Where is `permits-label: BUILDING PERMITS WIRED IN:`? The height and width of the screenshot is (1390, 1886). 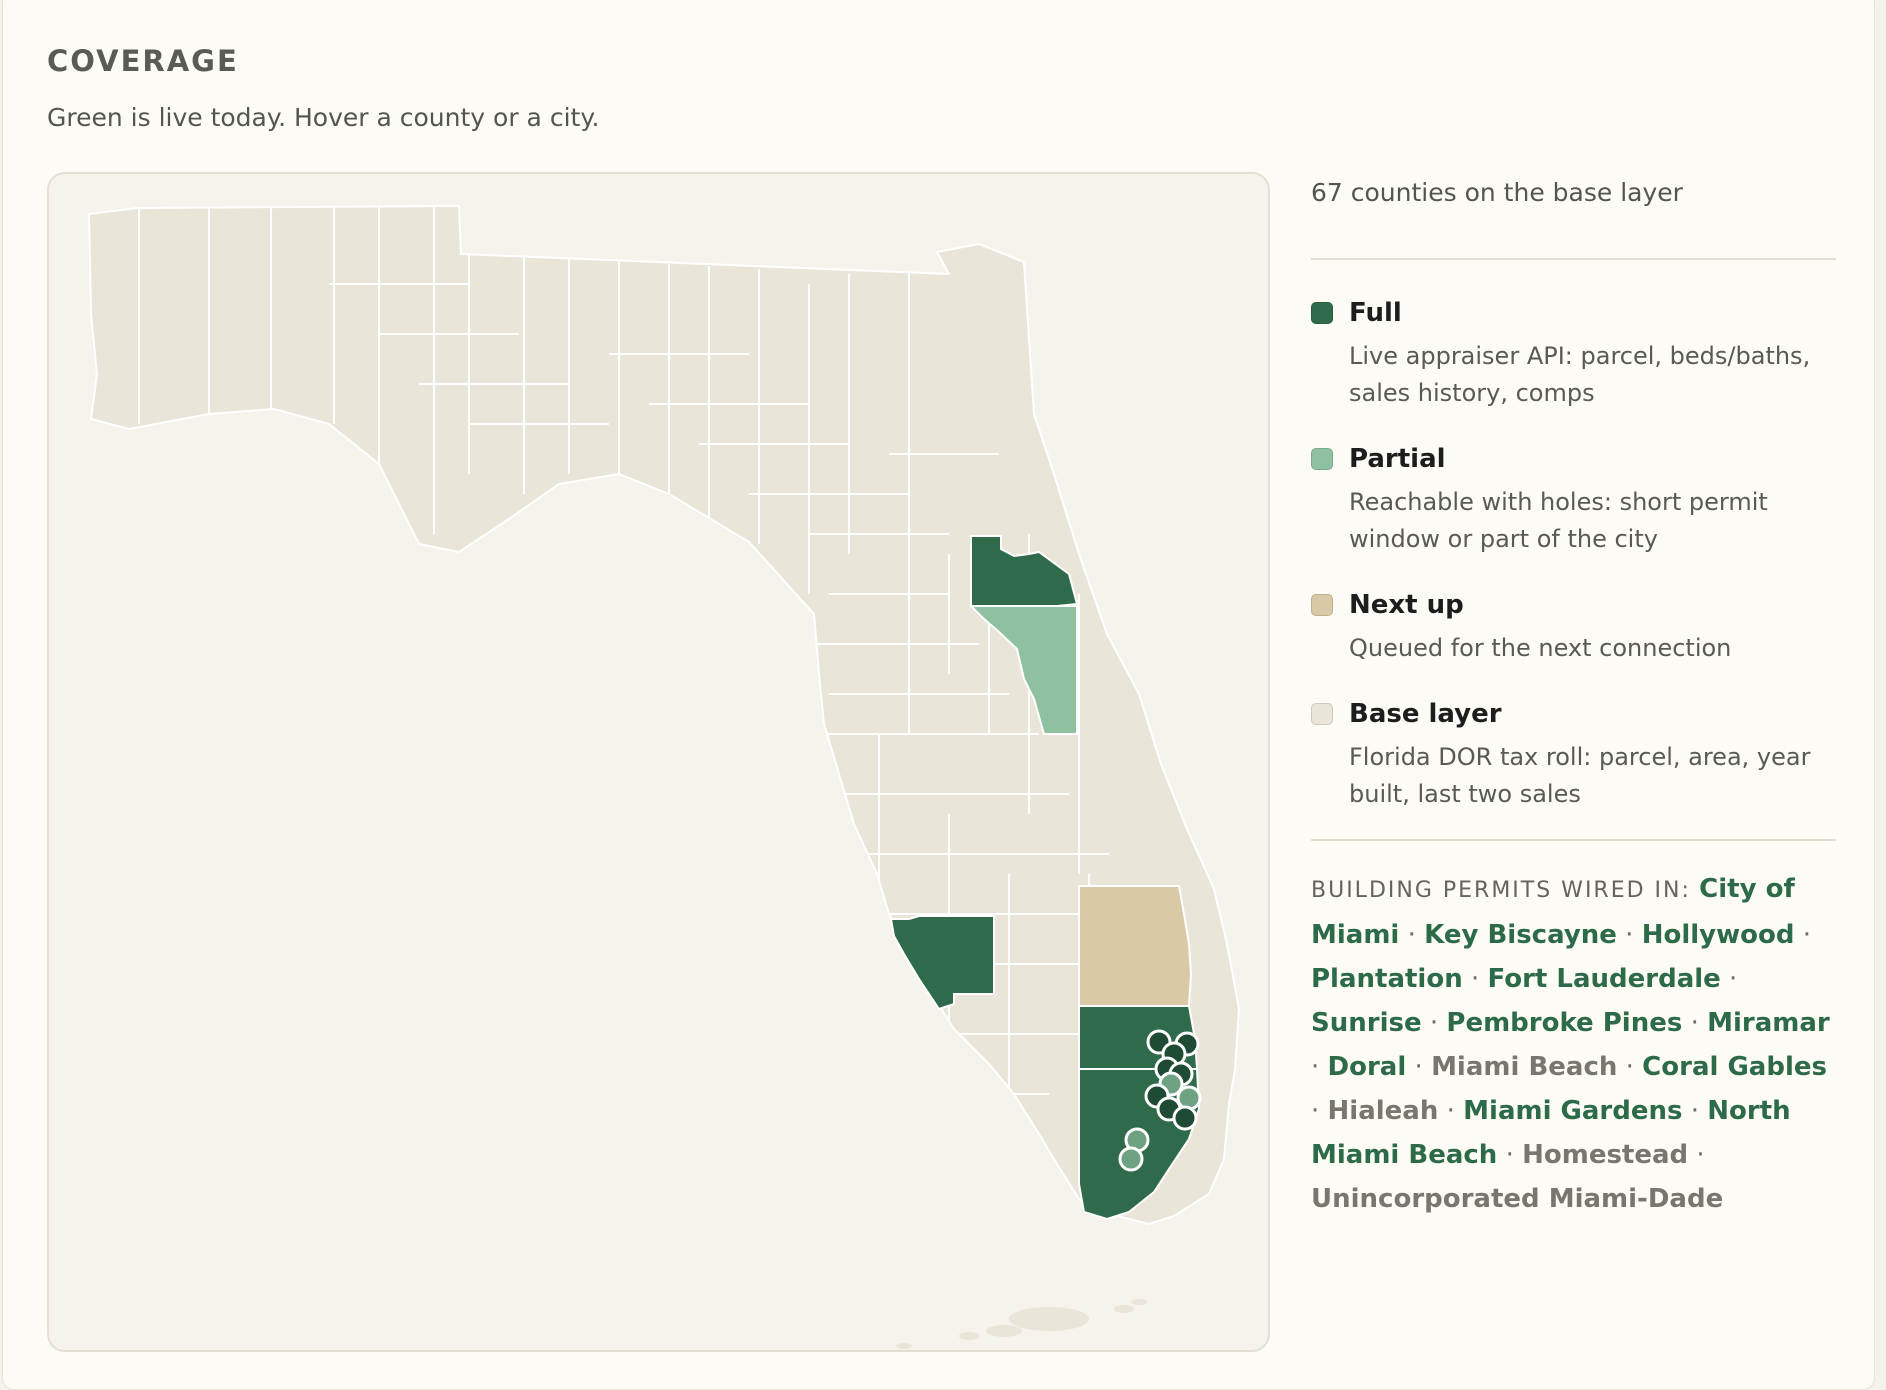
permits-label: BUILDING PERMITS WIRED IN: is located at coordinates (1501, 890).